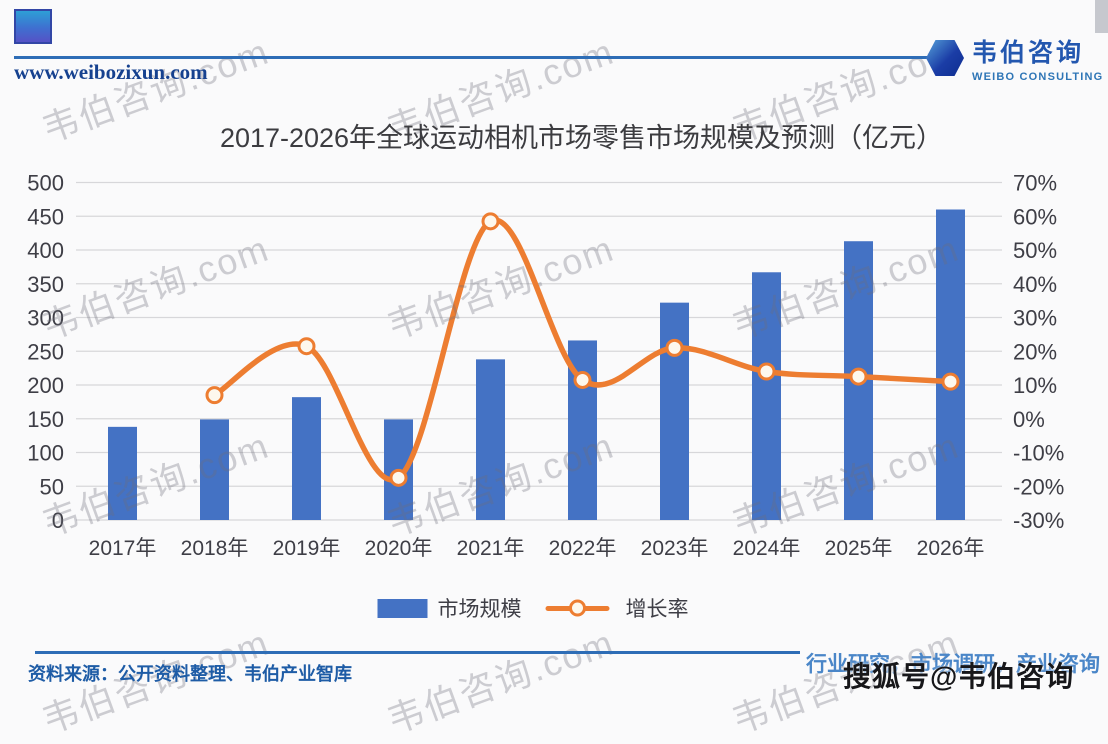 This screenshot has height=744, width=1108. Describe the element at coordinates (953, 664) in the screenshot. I see `company-tagline: 行业研究，市场调研，产业咨询` at that location.